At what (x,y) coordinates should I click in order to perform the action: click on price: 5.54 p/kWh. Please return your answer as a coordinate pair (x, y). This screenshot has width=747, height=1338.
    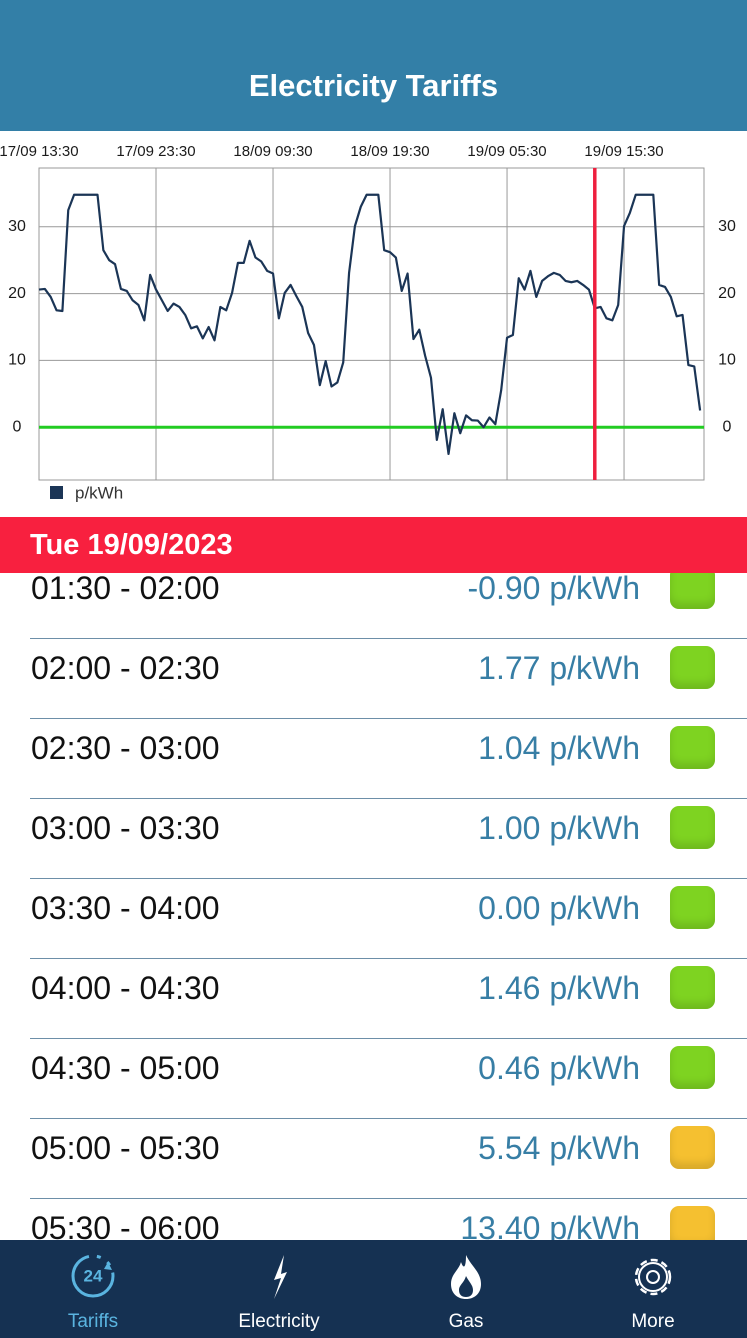
    Looking at the image, I should click on (559, 1148).